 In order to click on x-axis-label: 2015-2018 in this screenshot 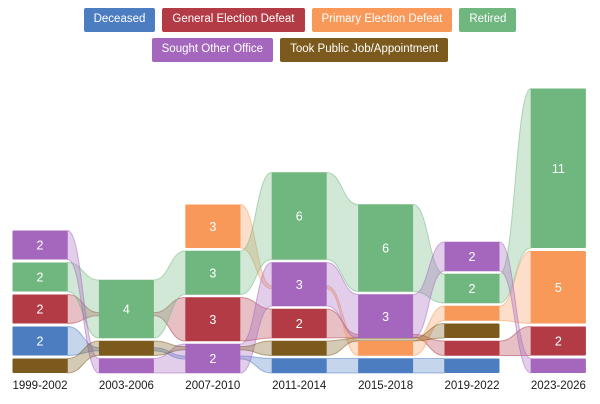, I will do `click(385, 386)`.